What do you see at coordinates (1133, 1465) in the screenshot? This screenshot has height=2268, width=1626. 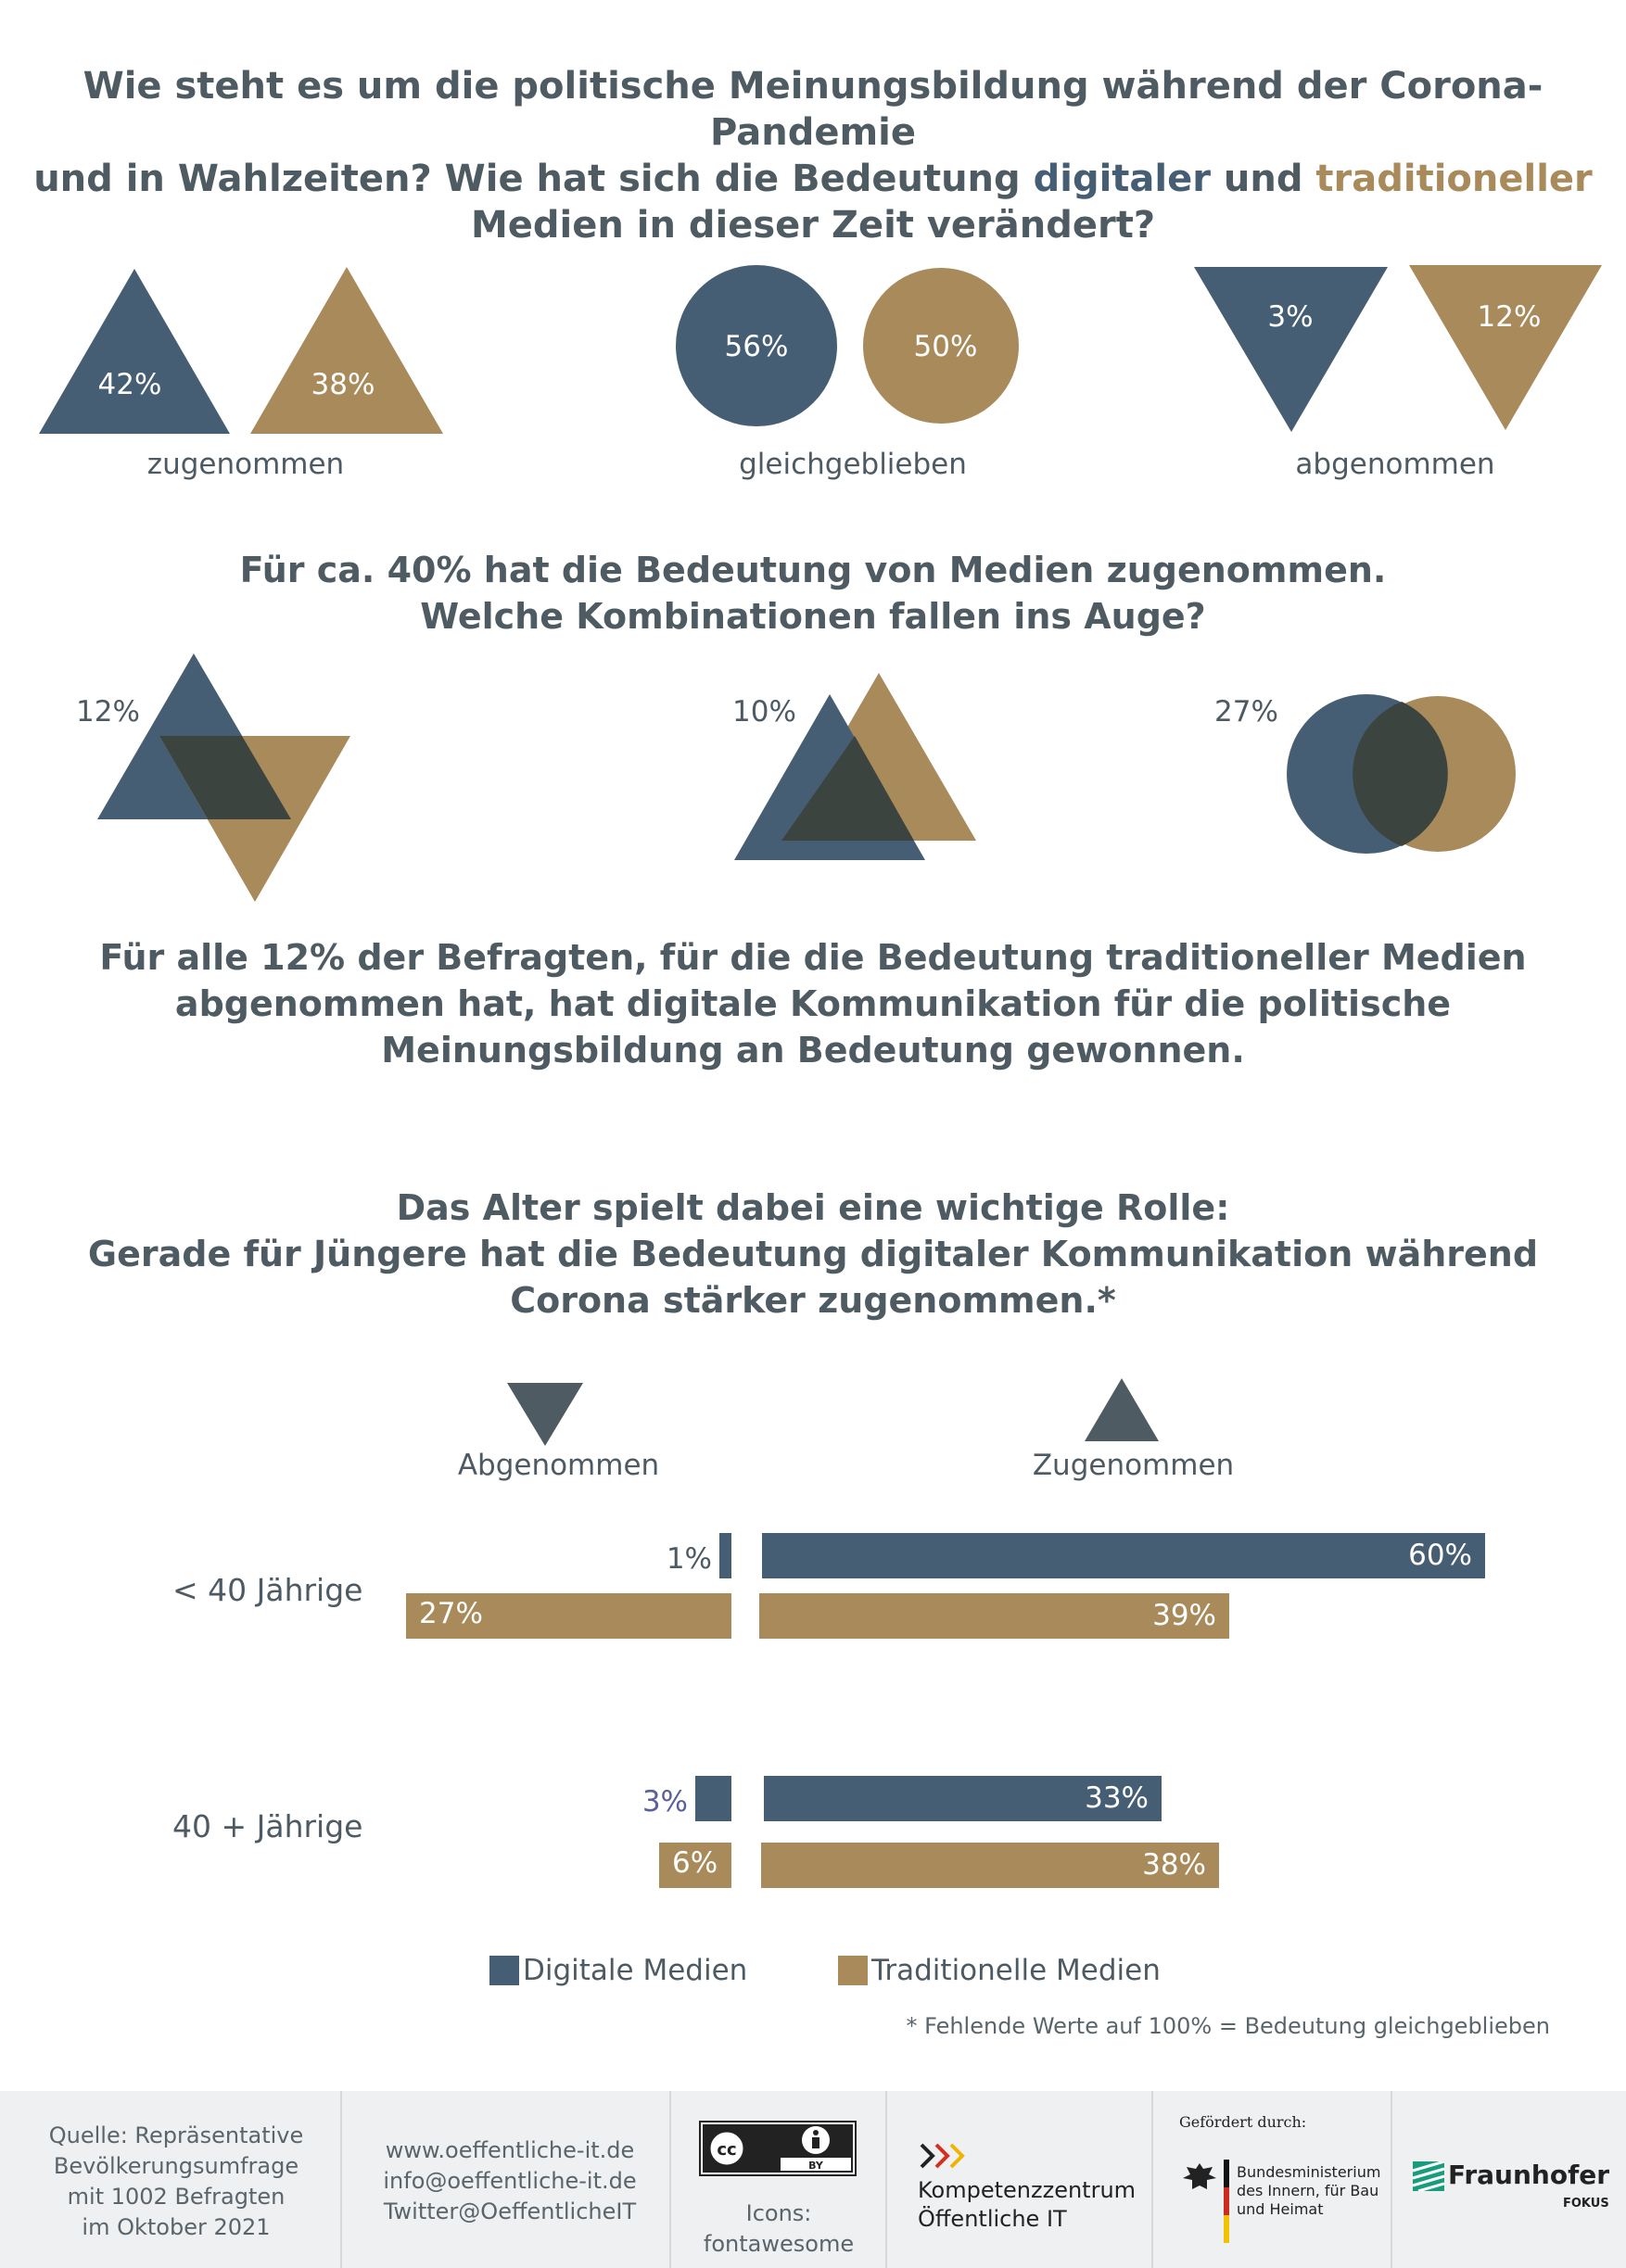 I see `column-zugenommen: Zugenommen` at bounding box center [1133, 1465].